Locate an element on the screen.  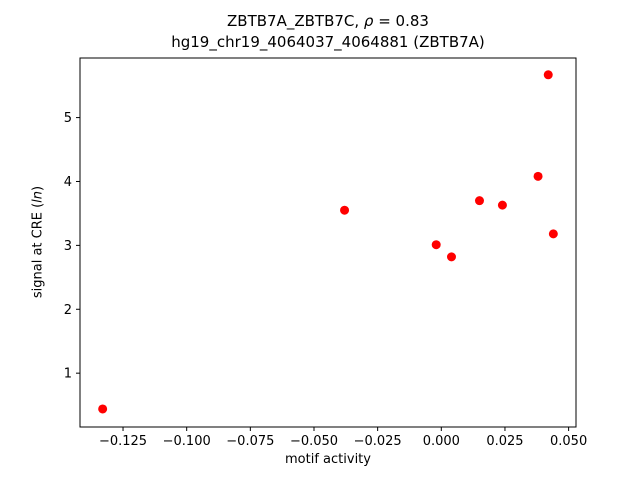
y-tick-label: 4 is located at coordinates (68, 182).